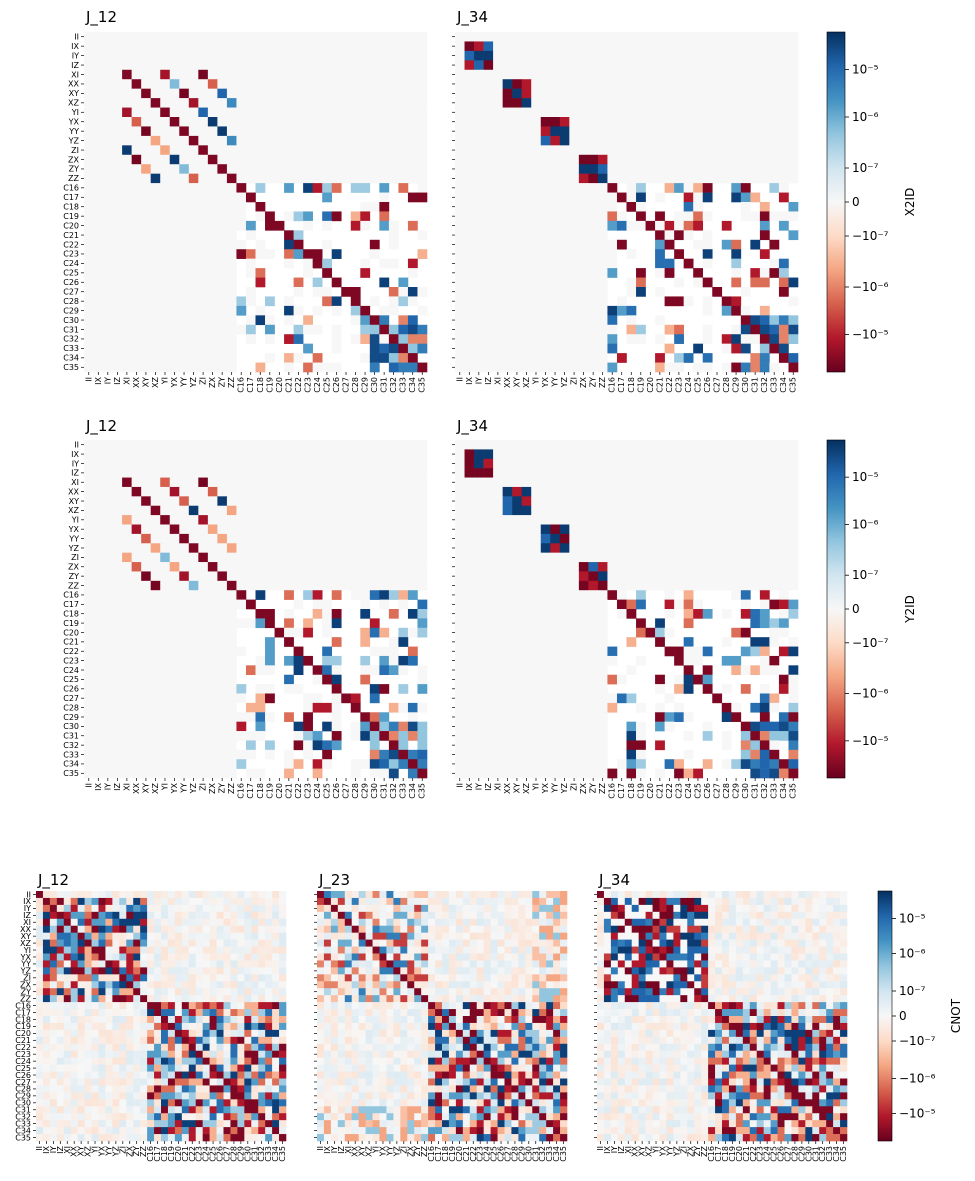 The image size is (975, 1181). Describe the element at coordinates (126, 381) in the screenshot. I see `x-tick-label: XI` at that location.